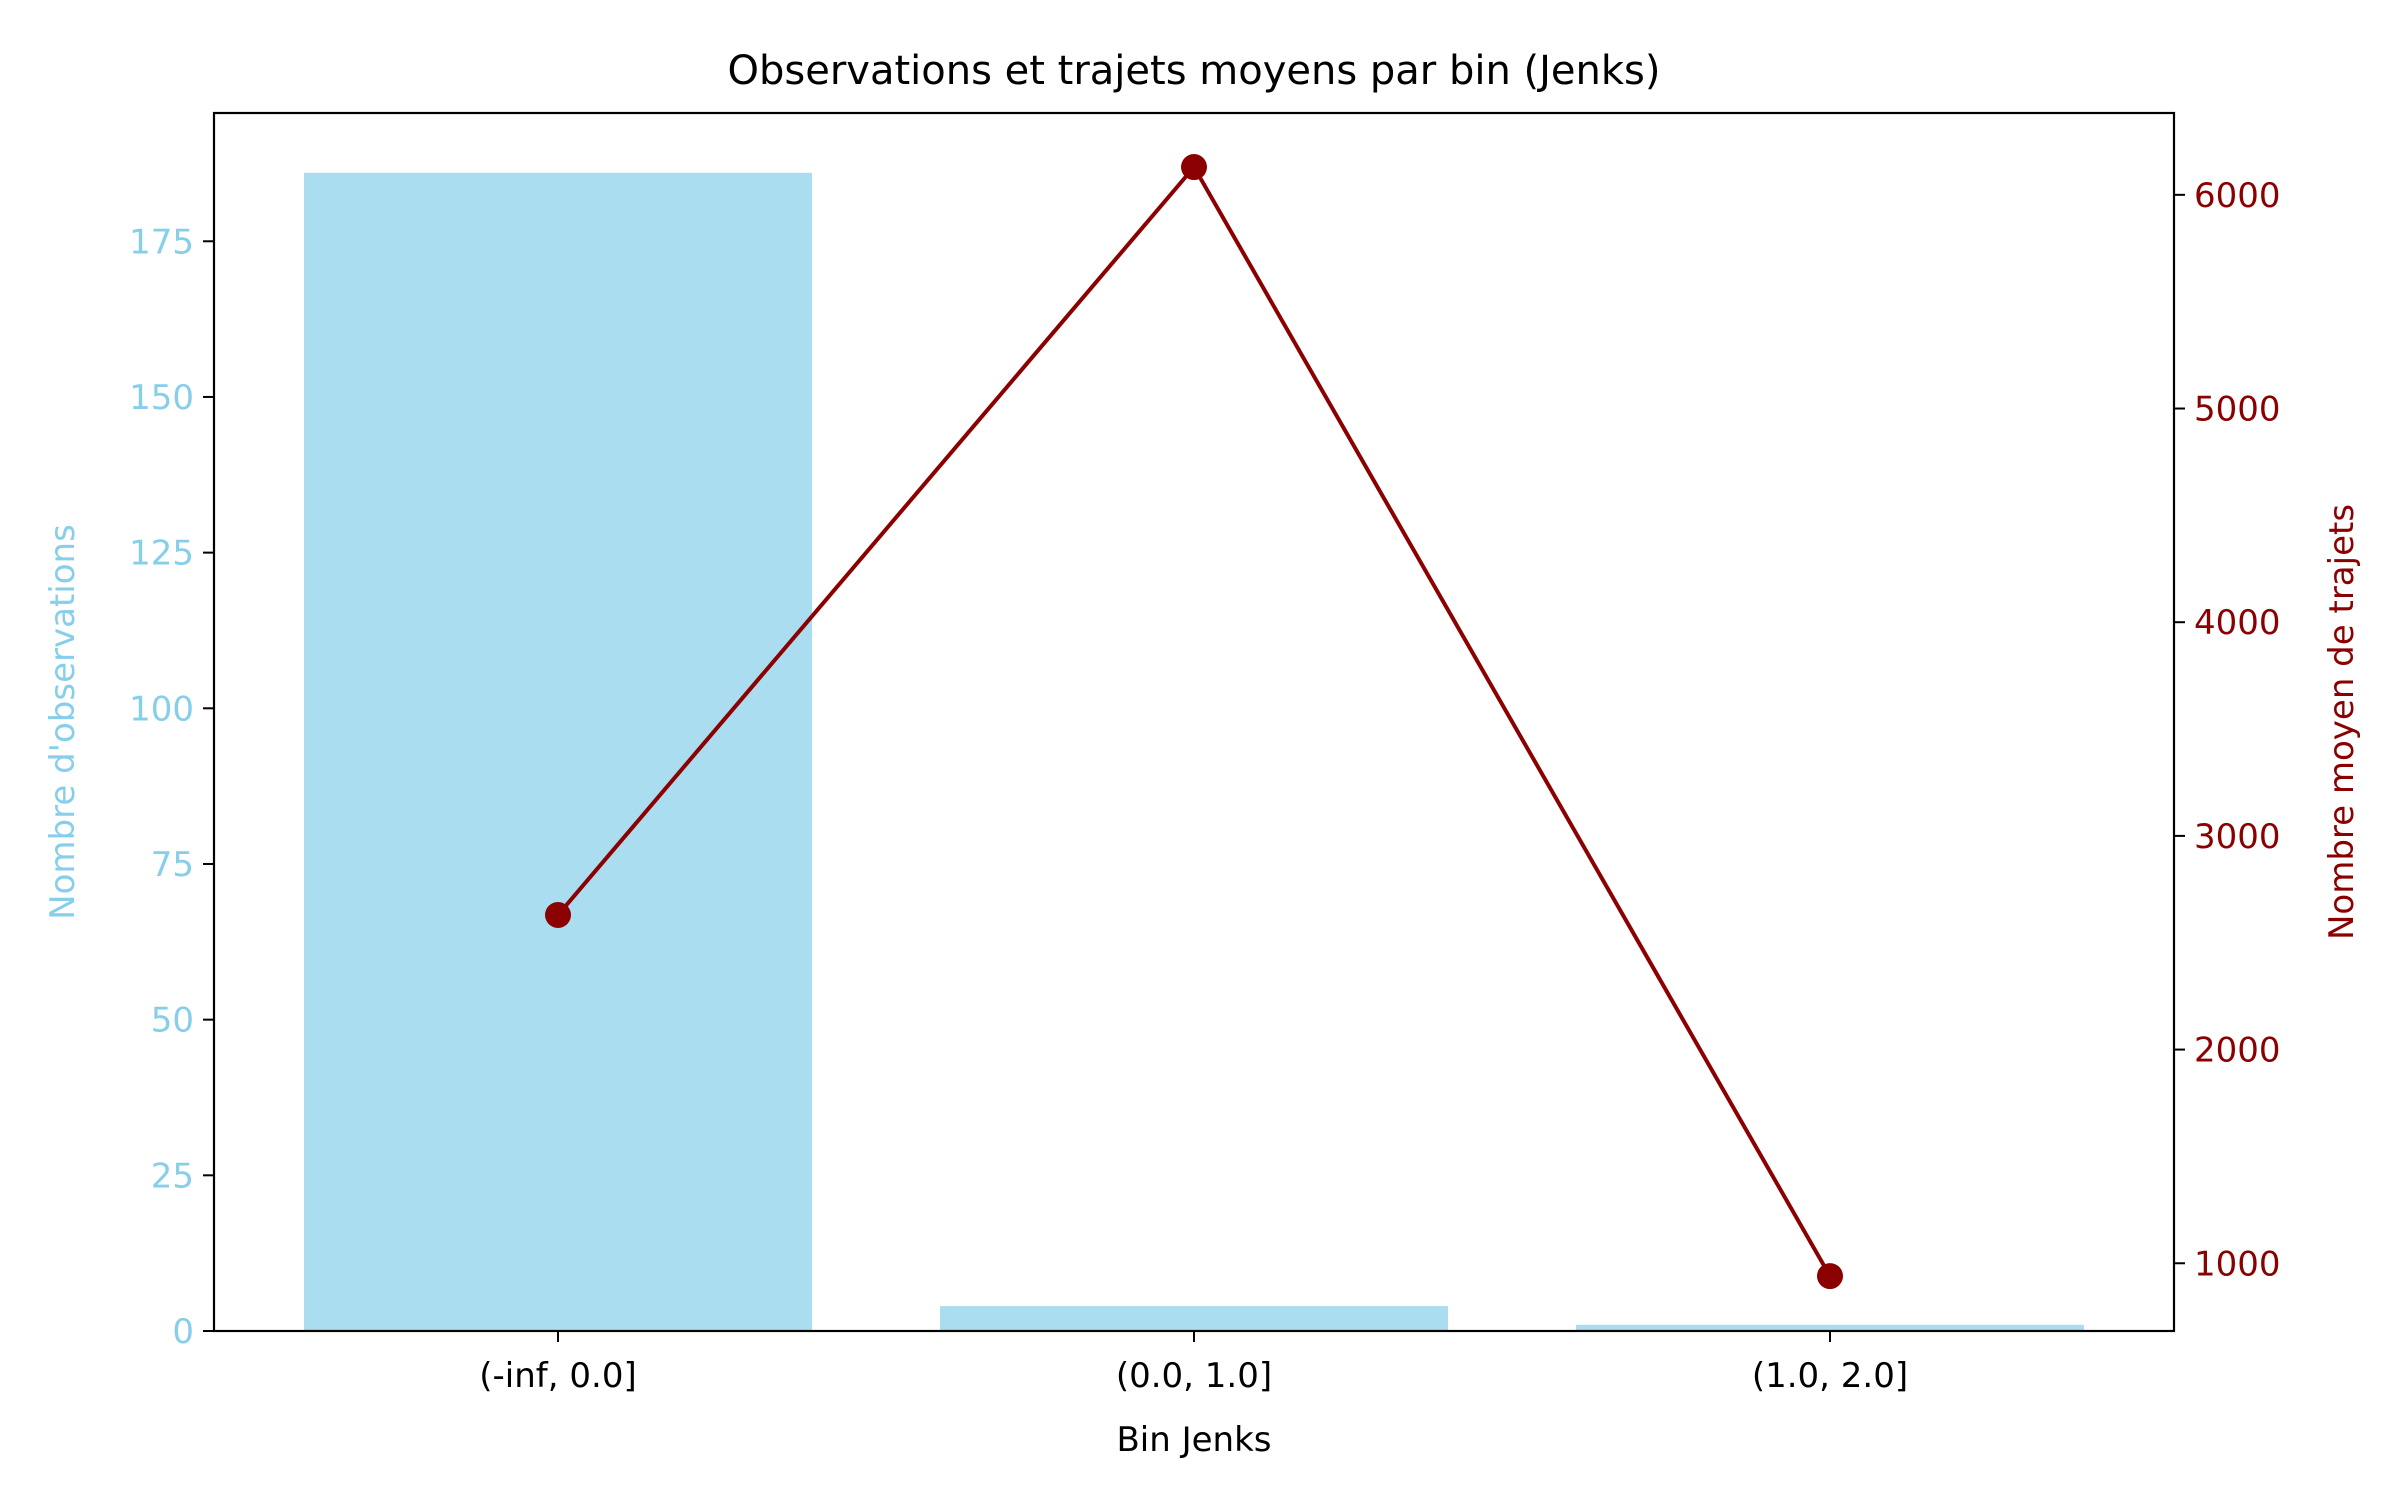 This screenshot has width=2400, height=1500. Describe the element at coordinates (557, 1376) in the screenshot. I see `x-tick-label: (-inf, 0.0]` at that location.